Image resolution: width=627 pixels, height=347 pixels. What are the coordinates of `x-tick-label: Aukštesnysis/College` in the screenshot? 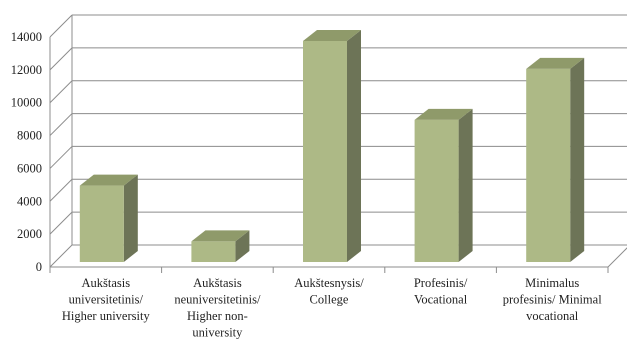 It's located at (329, 291).